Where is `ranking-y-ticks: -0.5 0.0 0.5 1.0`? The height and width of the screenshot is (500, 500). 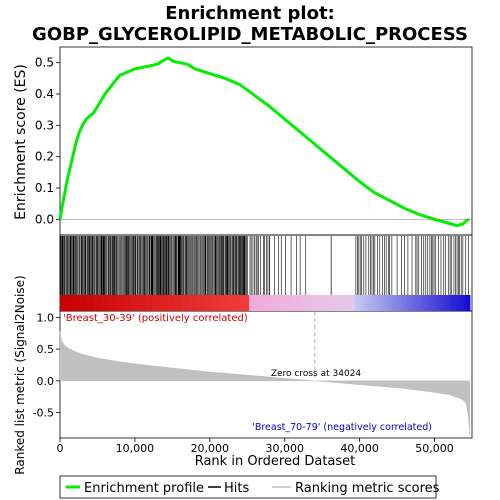 ranking-y-ticks: -0.5 0.0 0.5 1.0 is located at coordinates (46, 365).